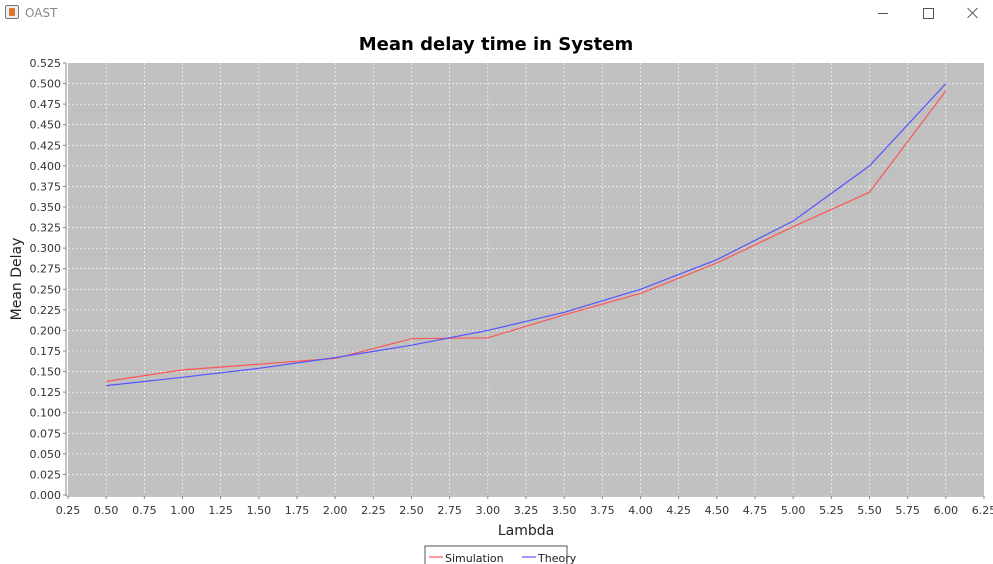 The width and height of the screenshot is (993, 564). Describe the element at coordinates (46, 228) in the screenshot. I see `y-tick-label: 0.325` at that location.